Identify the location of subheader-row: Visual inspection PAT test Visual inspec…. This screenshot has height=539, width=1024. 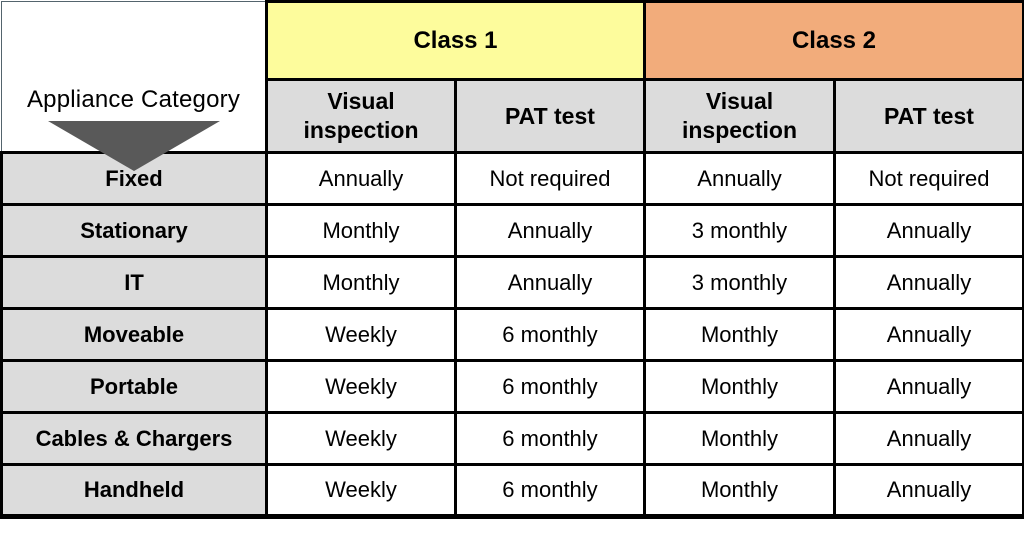
(513, 116).